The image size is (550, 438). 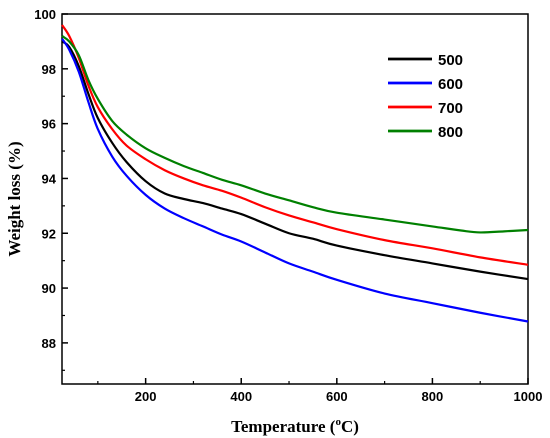 What do you see at coordinates (146, 396) in the screenshot?
I see `x-tick-label-200: 200` at bounding box center [146, 396].